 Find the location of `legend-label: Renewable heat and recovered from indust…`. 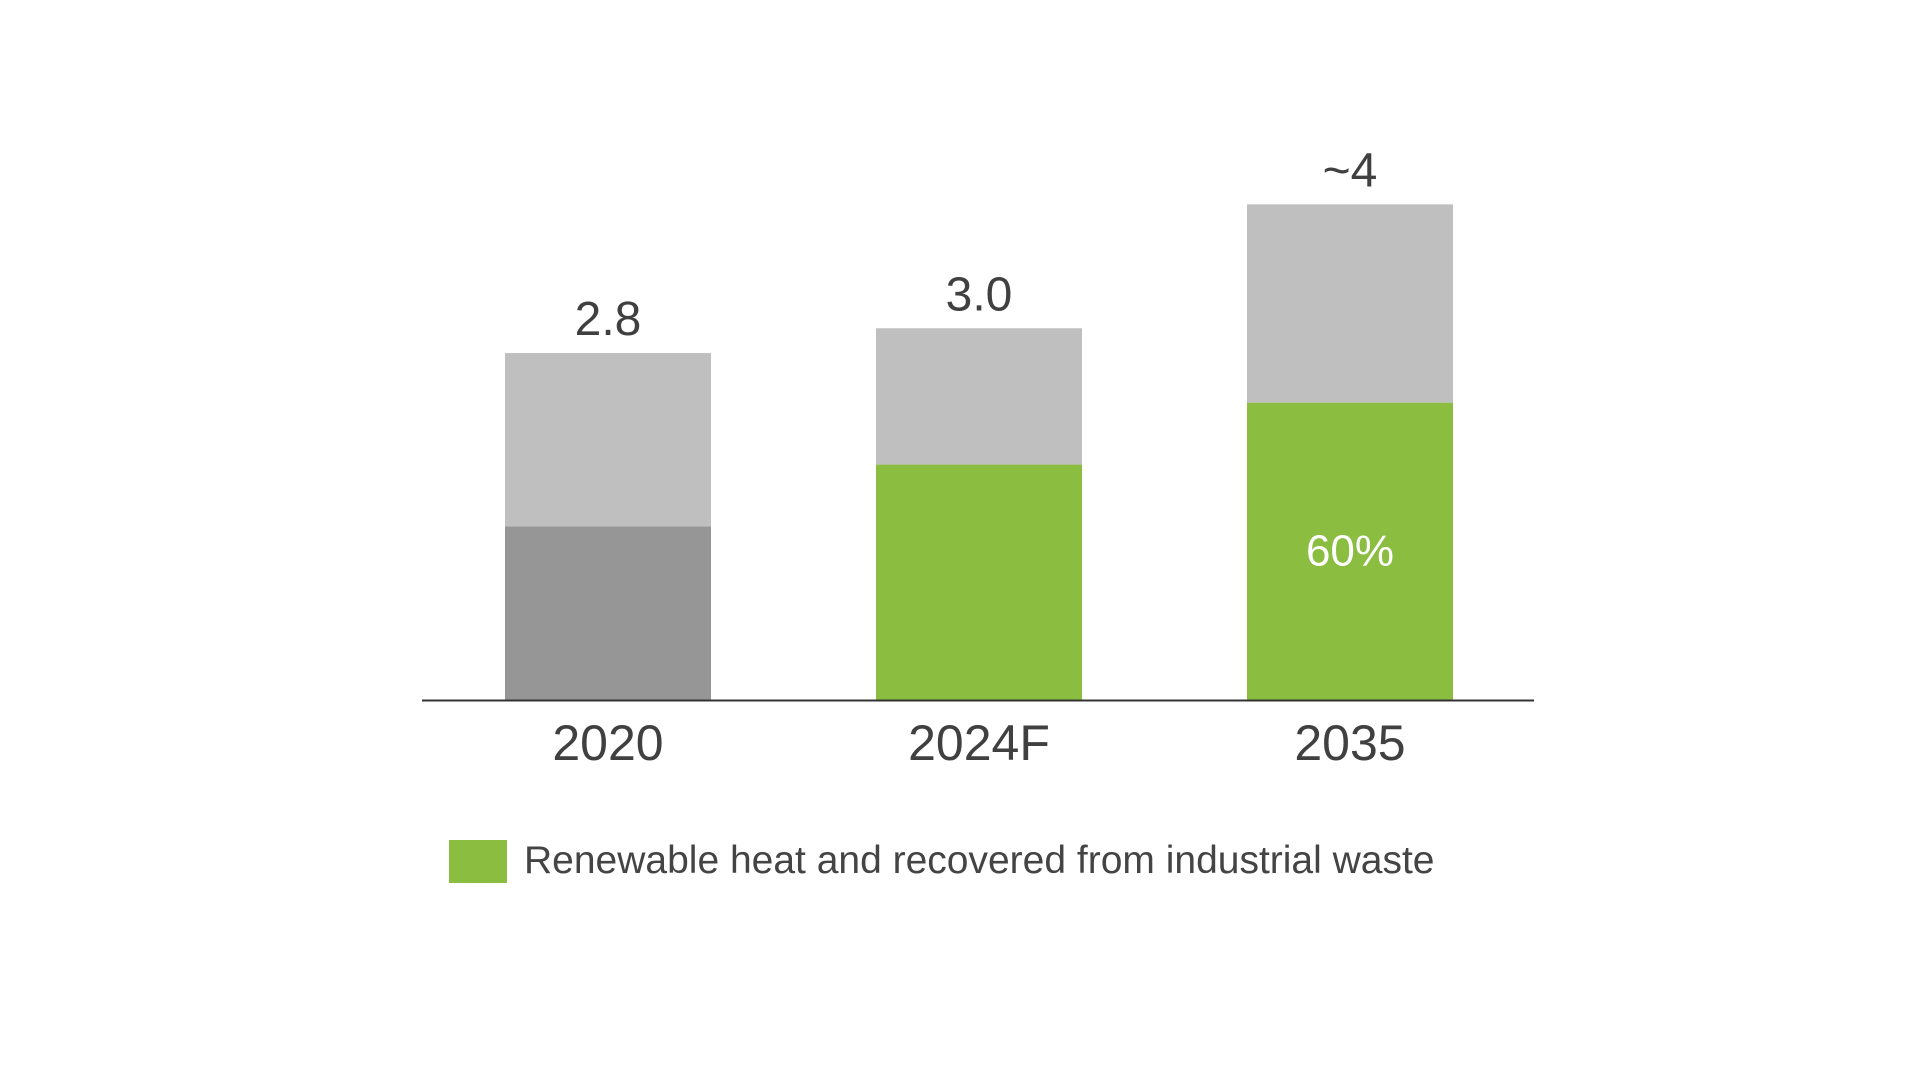

legend-label: Renewable heat and recovered from indust… is located at coordinates (979, 860).